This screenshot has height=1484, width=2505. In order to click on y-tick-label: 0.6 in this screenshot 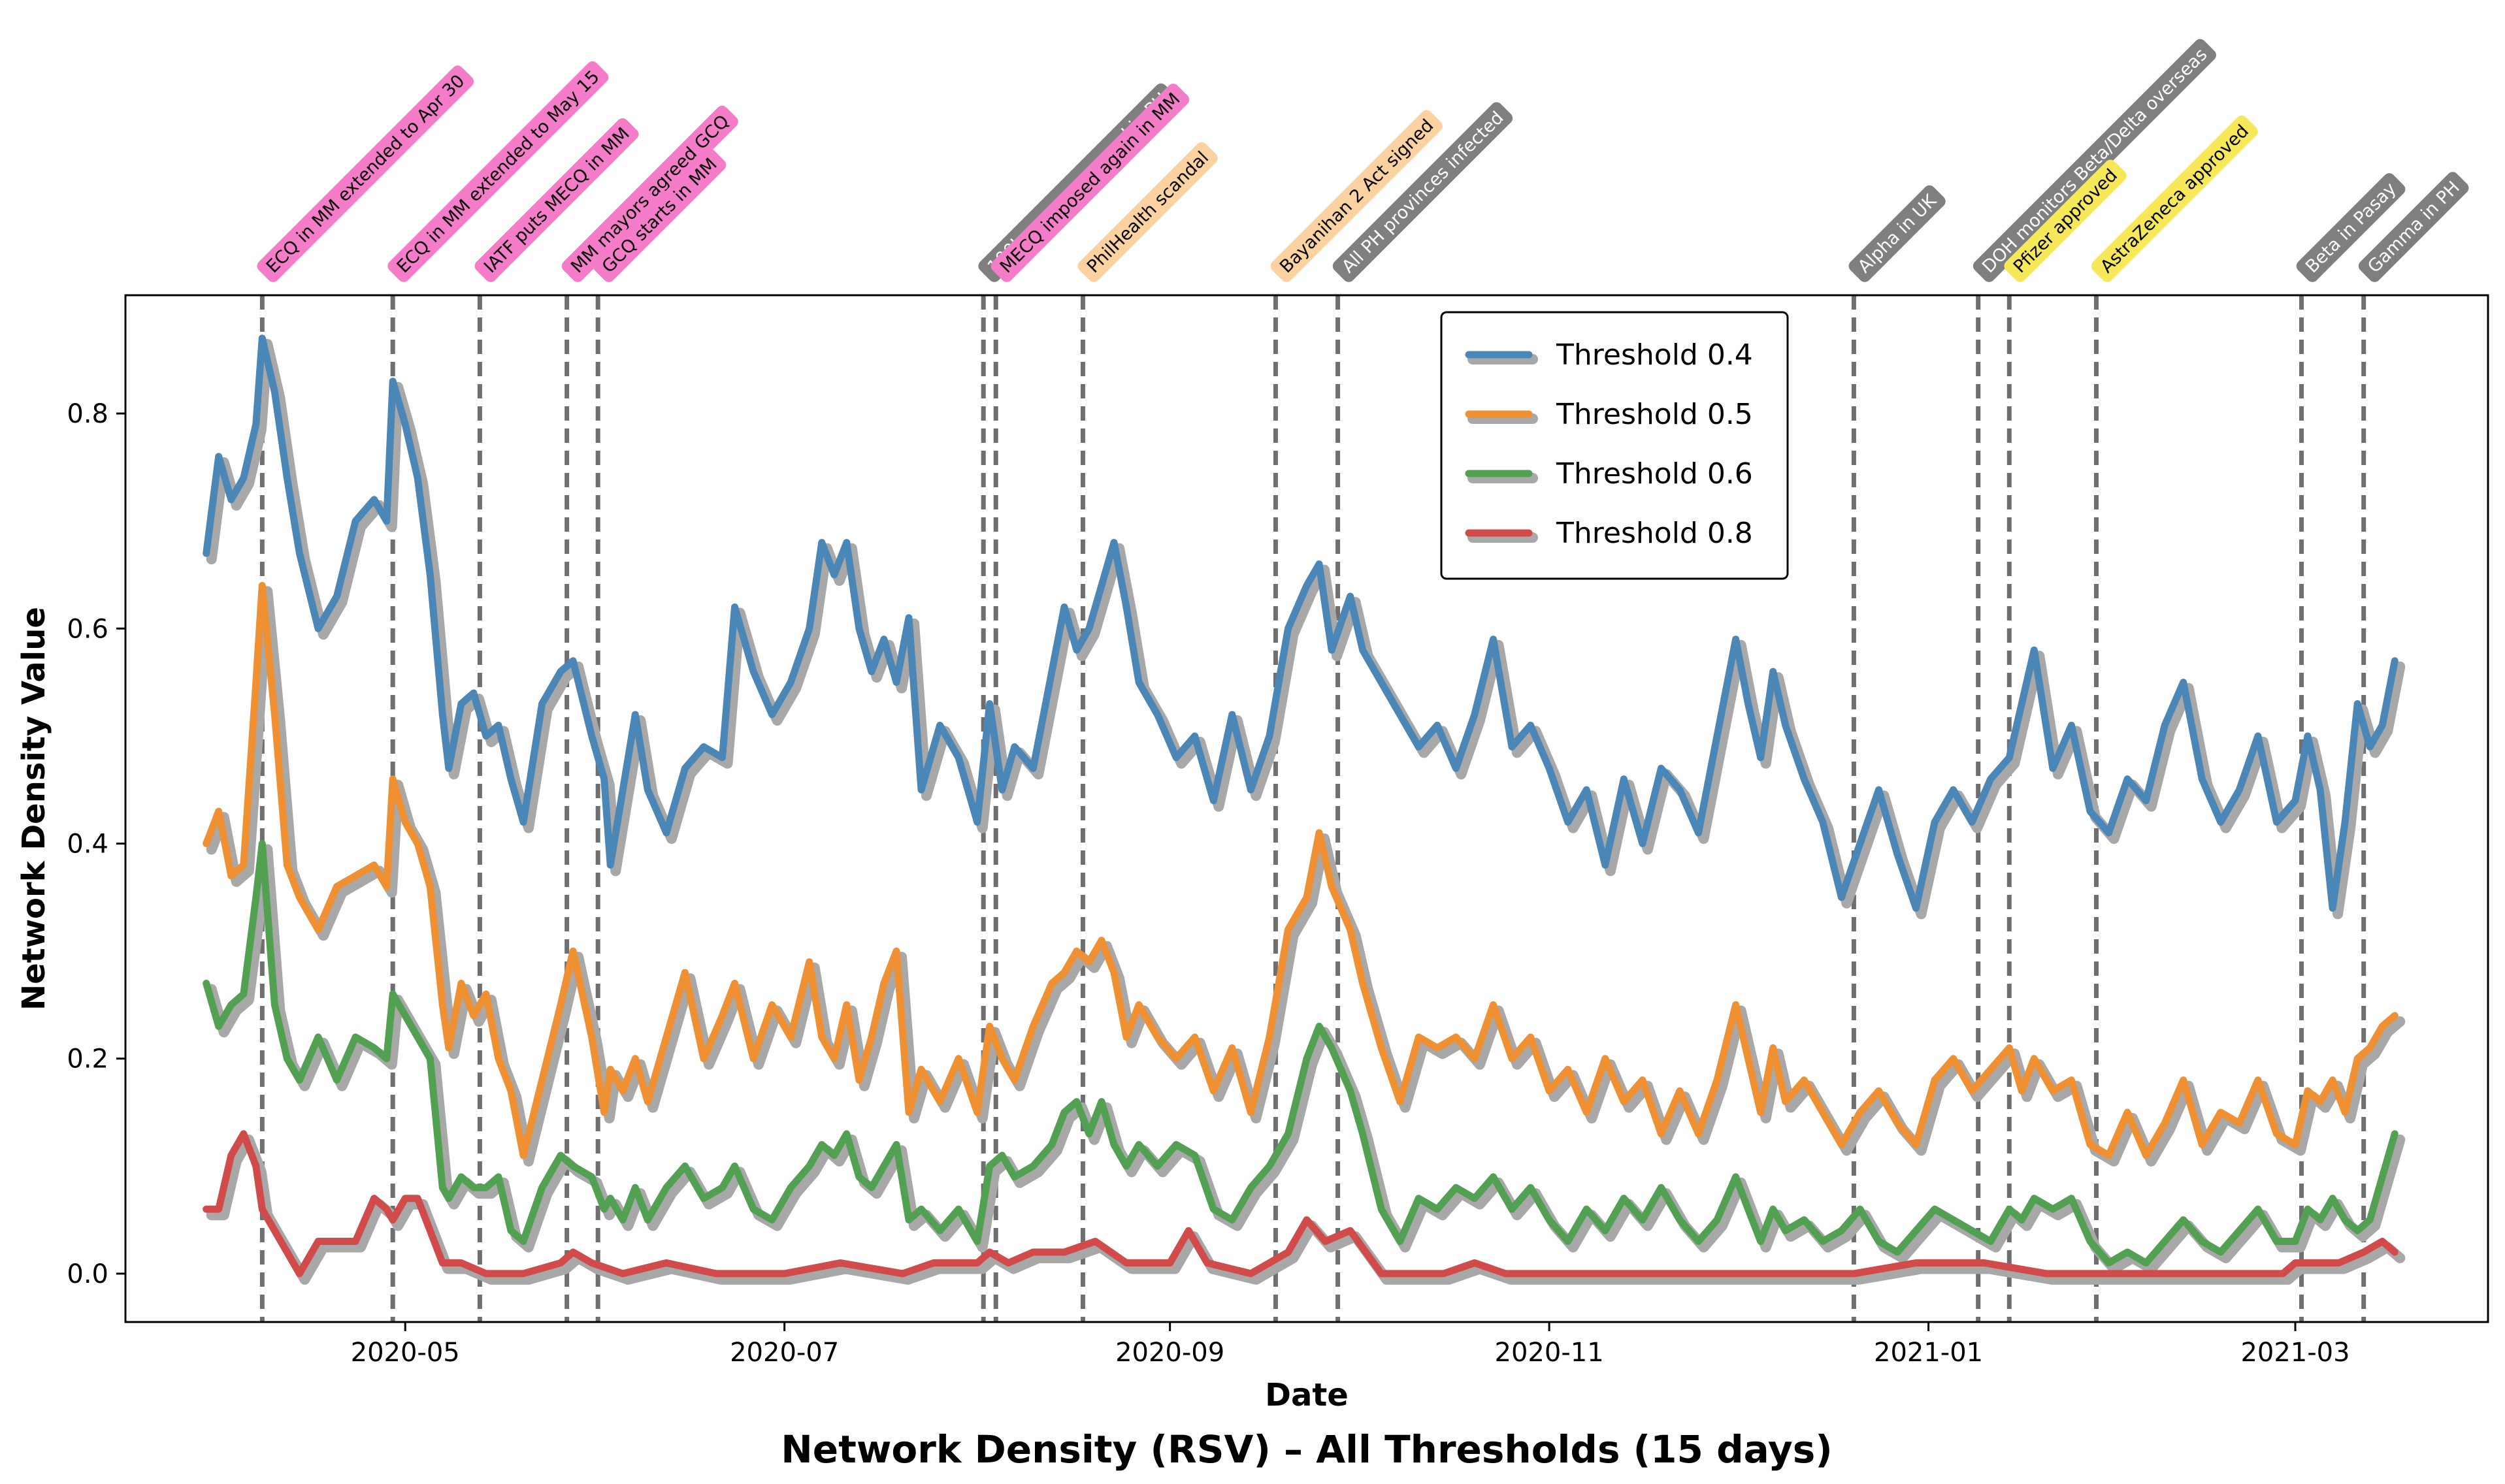, I will do `click(87, 629)`.